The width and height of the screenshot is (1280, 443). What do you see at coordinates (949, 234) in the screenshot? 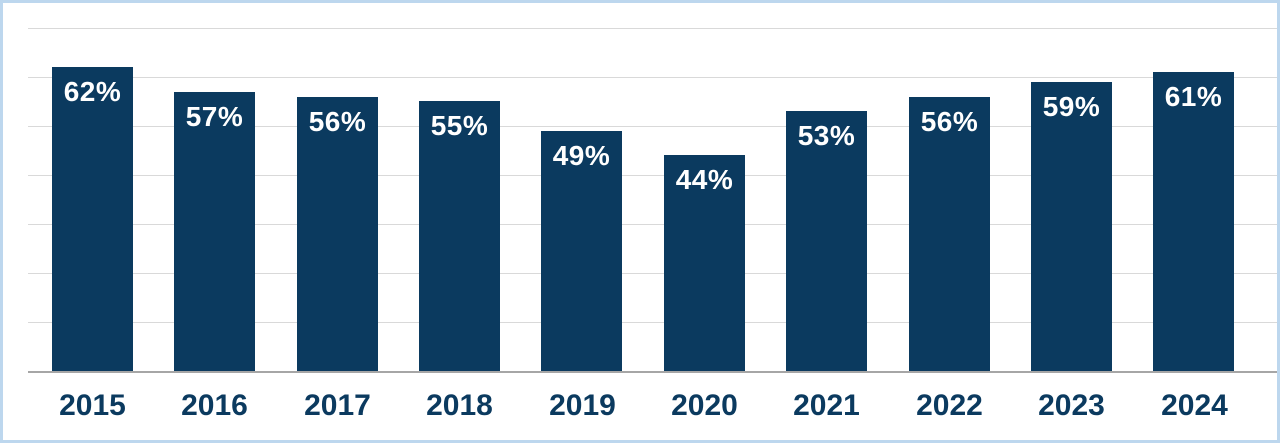
I see `bar-2022: 56%` at bounding box center [949, 234].